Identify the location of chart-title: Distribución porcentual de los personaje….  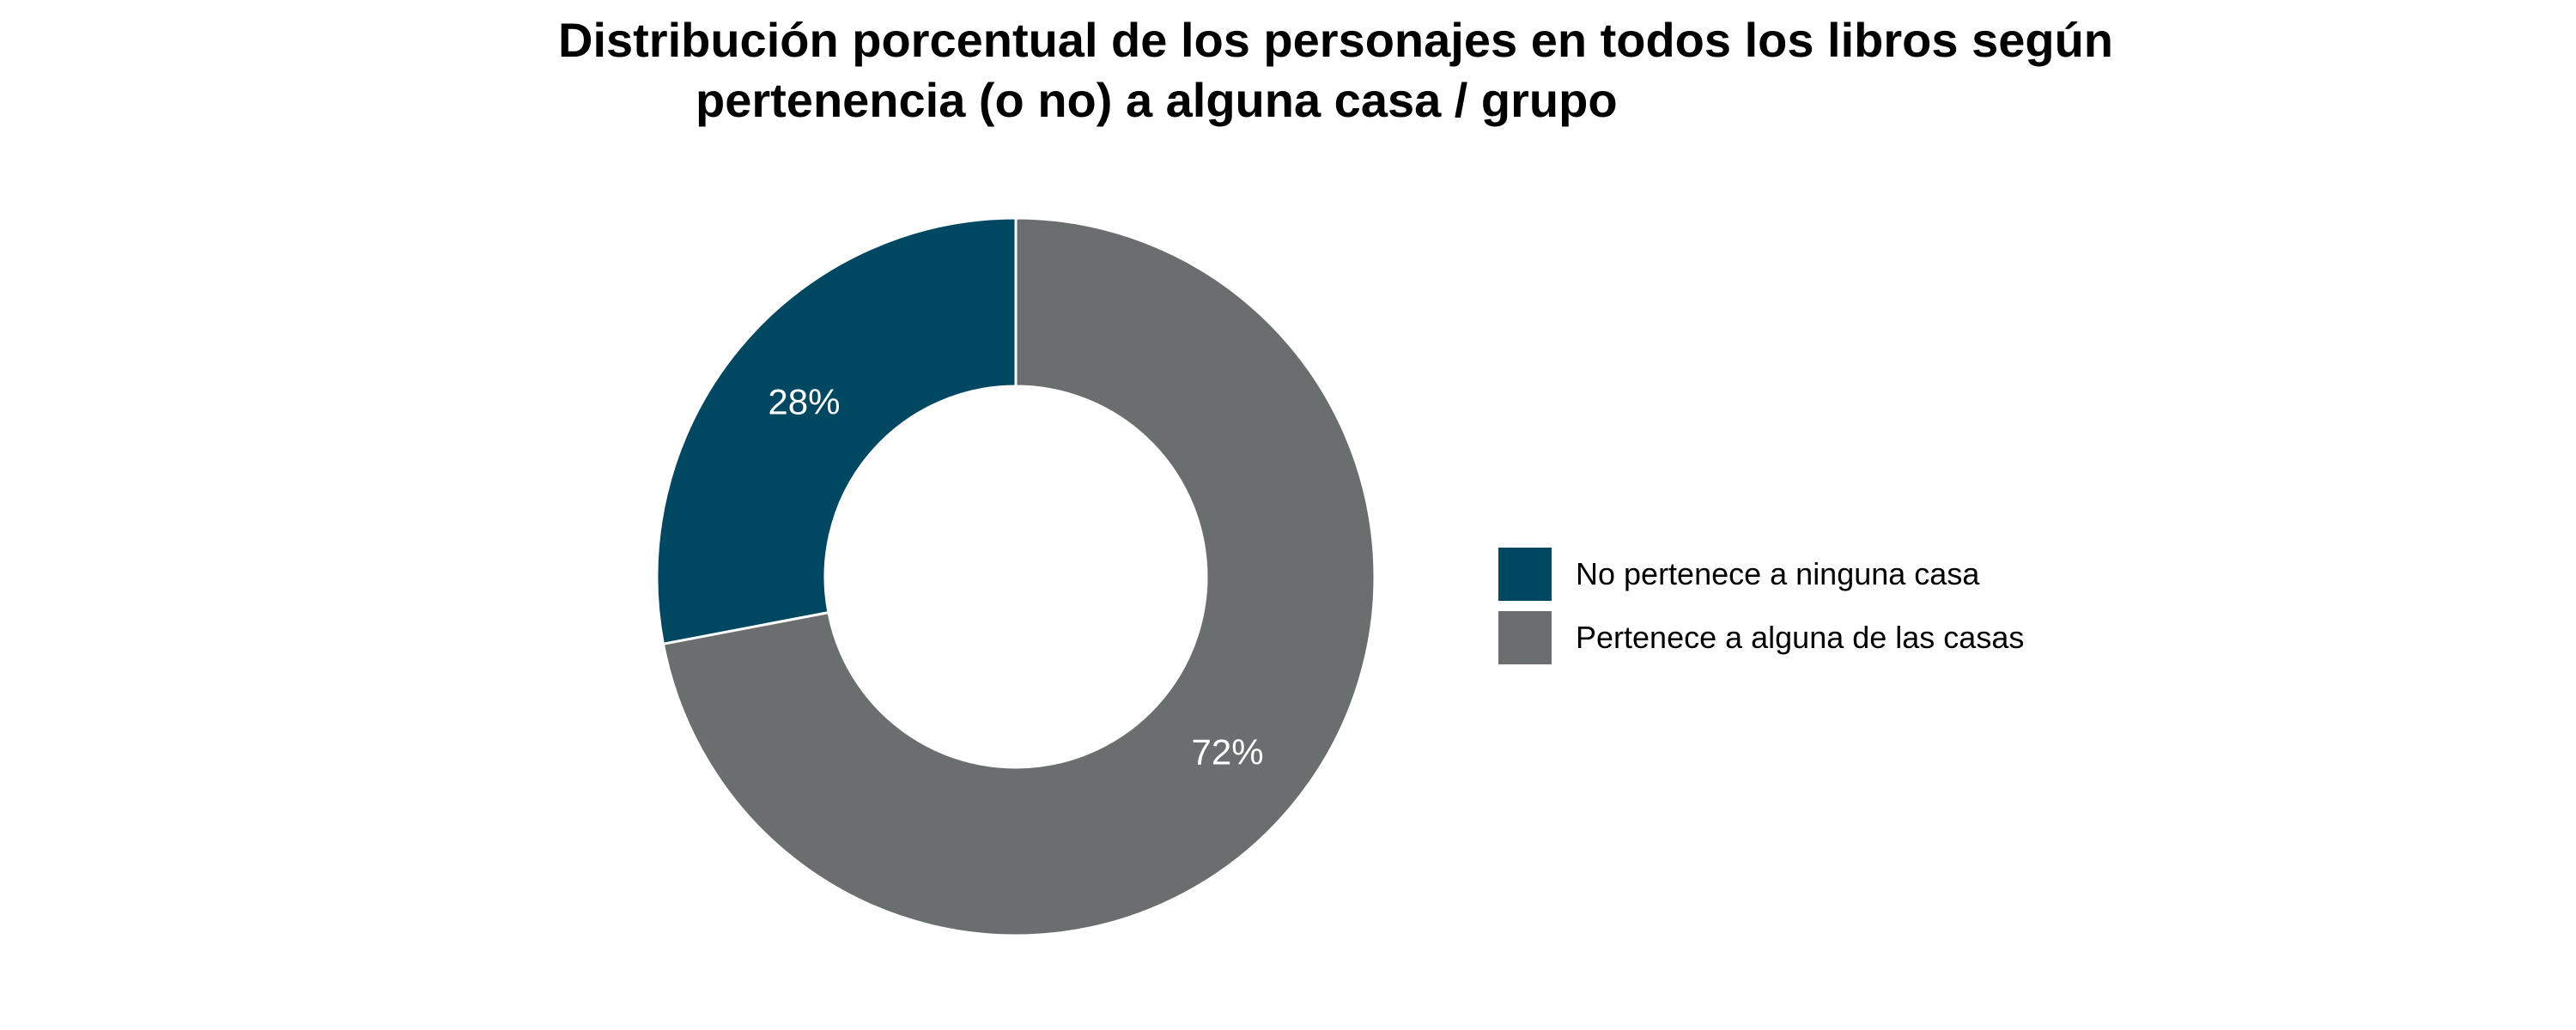
(1374, 70).